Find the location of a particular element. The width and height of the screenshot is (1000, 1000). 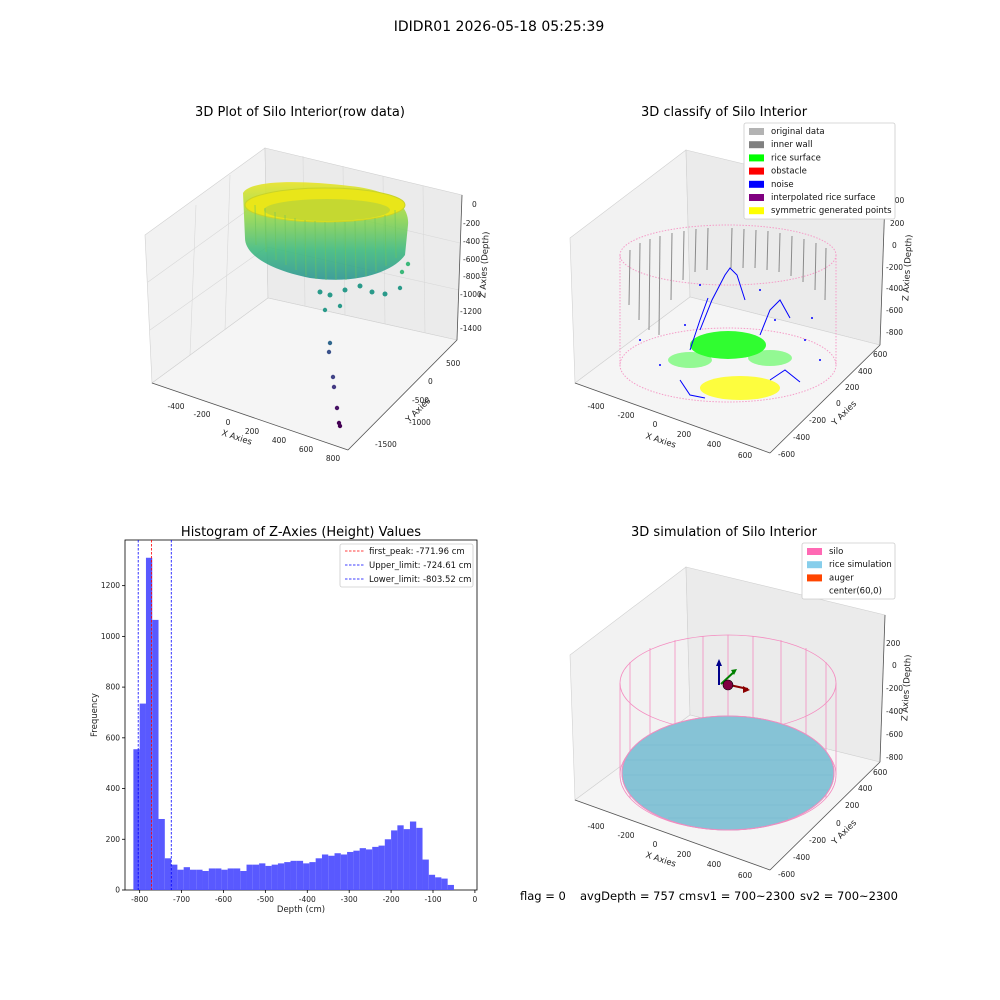

classify-xtick: 200 is located at coordinates (684, 434).